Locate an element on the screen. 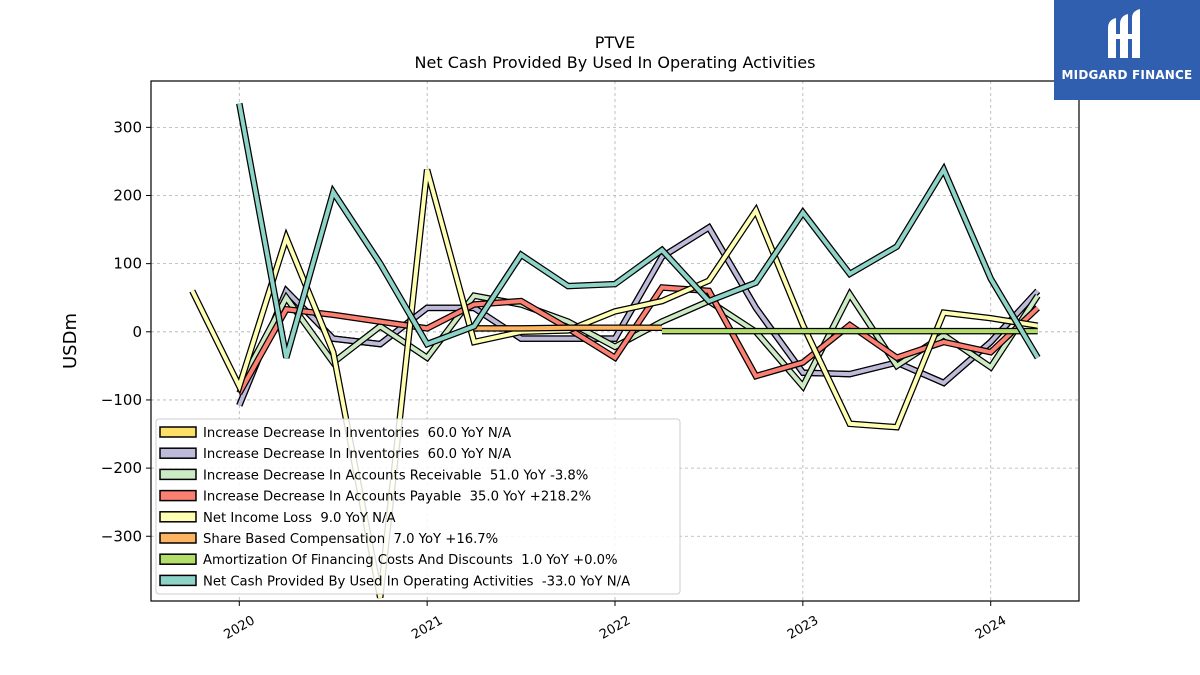 This screenshot has width=1200, height=675. x-tick-label: 2020 is located at coordinates (239, 628).